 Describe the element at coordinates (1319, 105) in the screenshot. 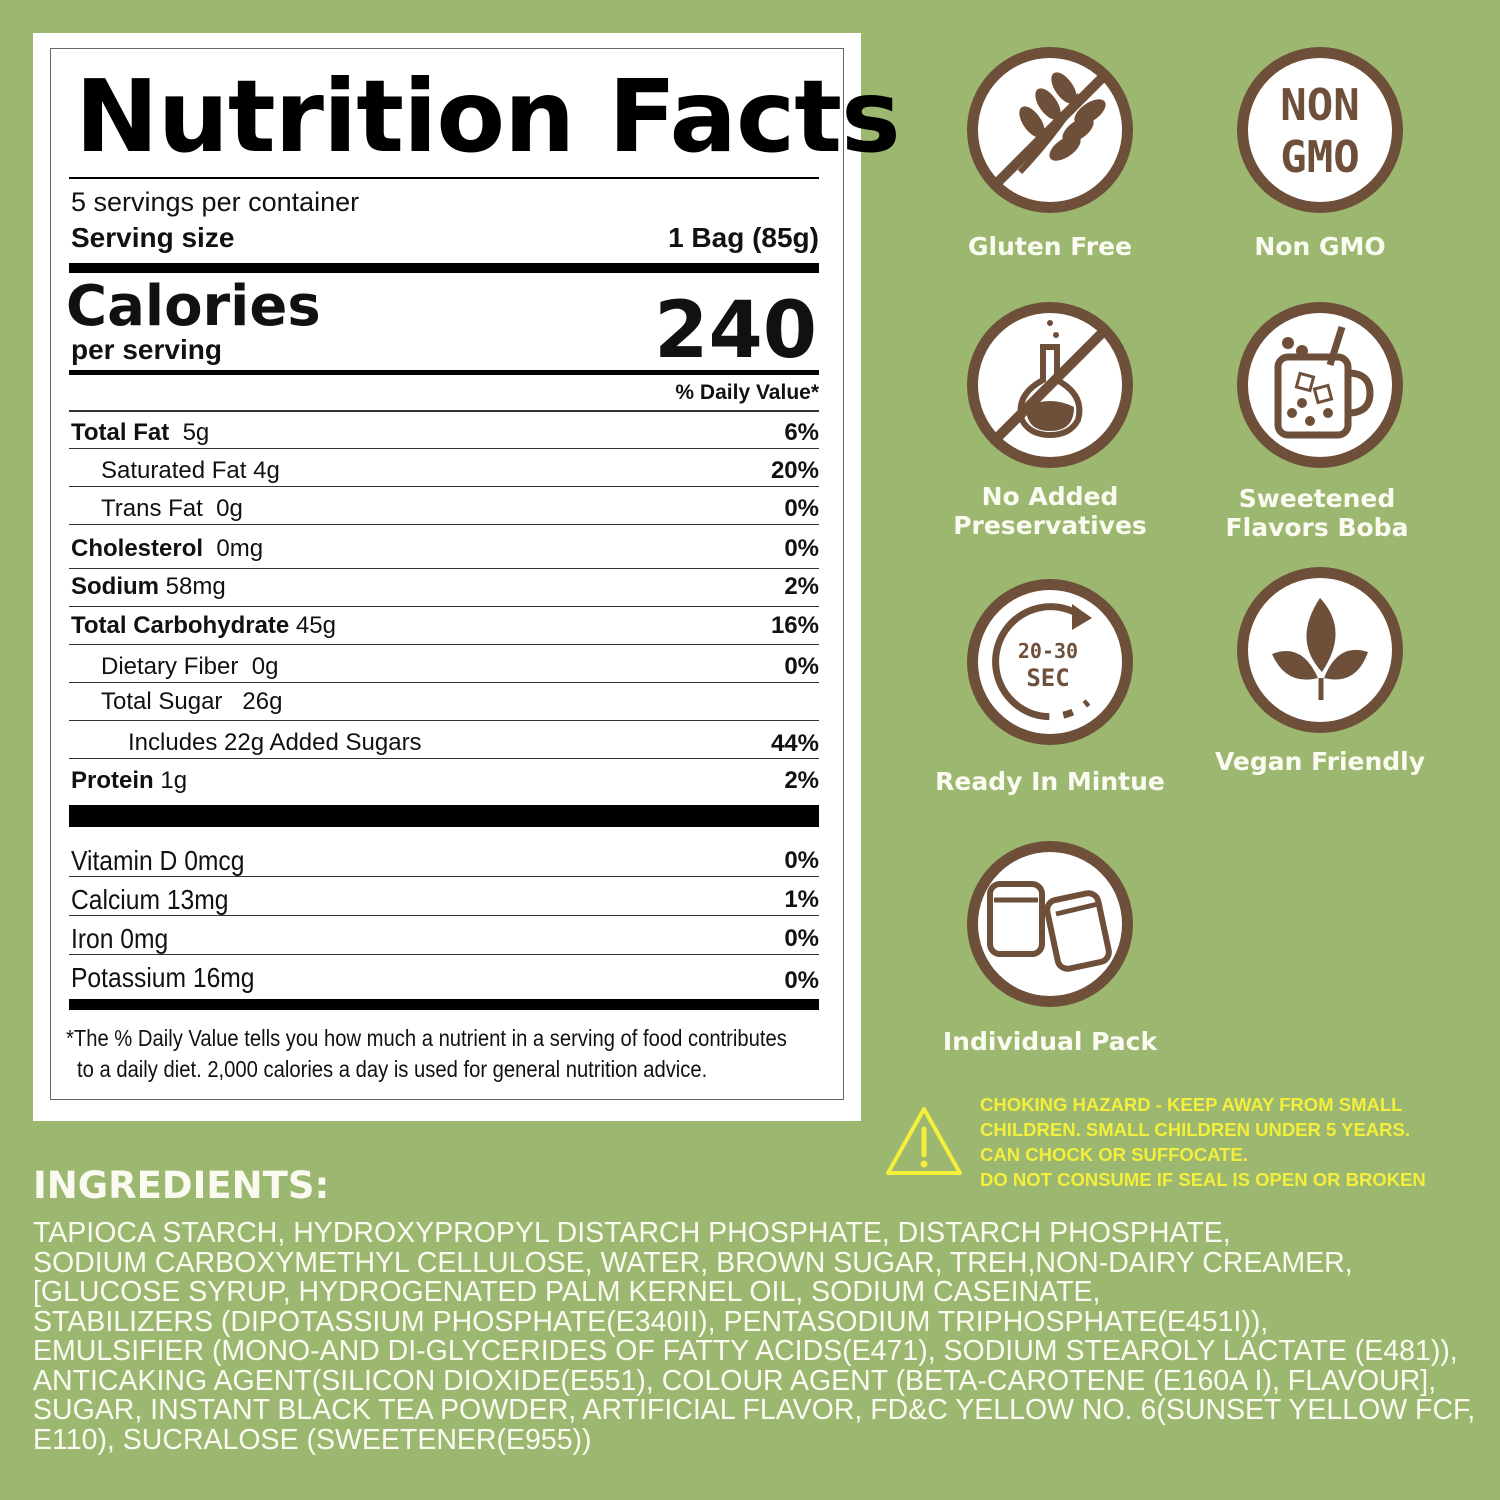

I see `non-gmo-icon-text: NON` at that location.